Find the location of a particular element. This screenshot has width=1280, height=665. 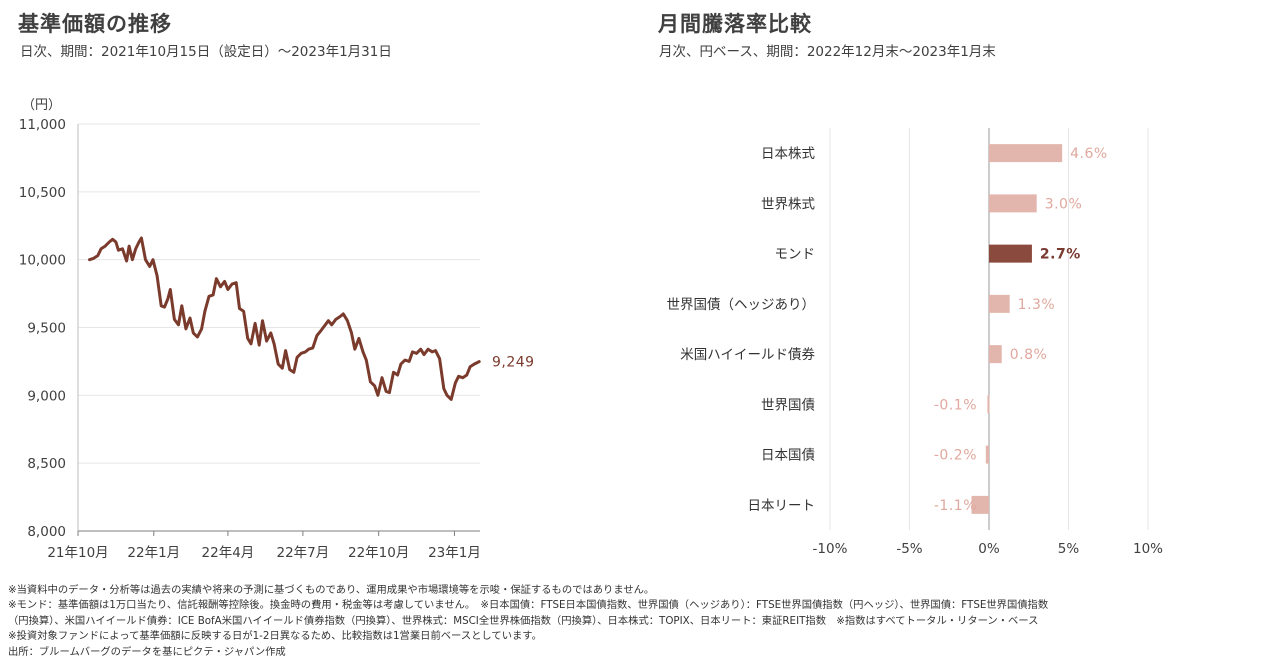

x-tick-label: 22年10月 is located at coordinates (378, 553).